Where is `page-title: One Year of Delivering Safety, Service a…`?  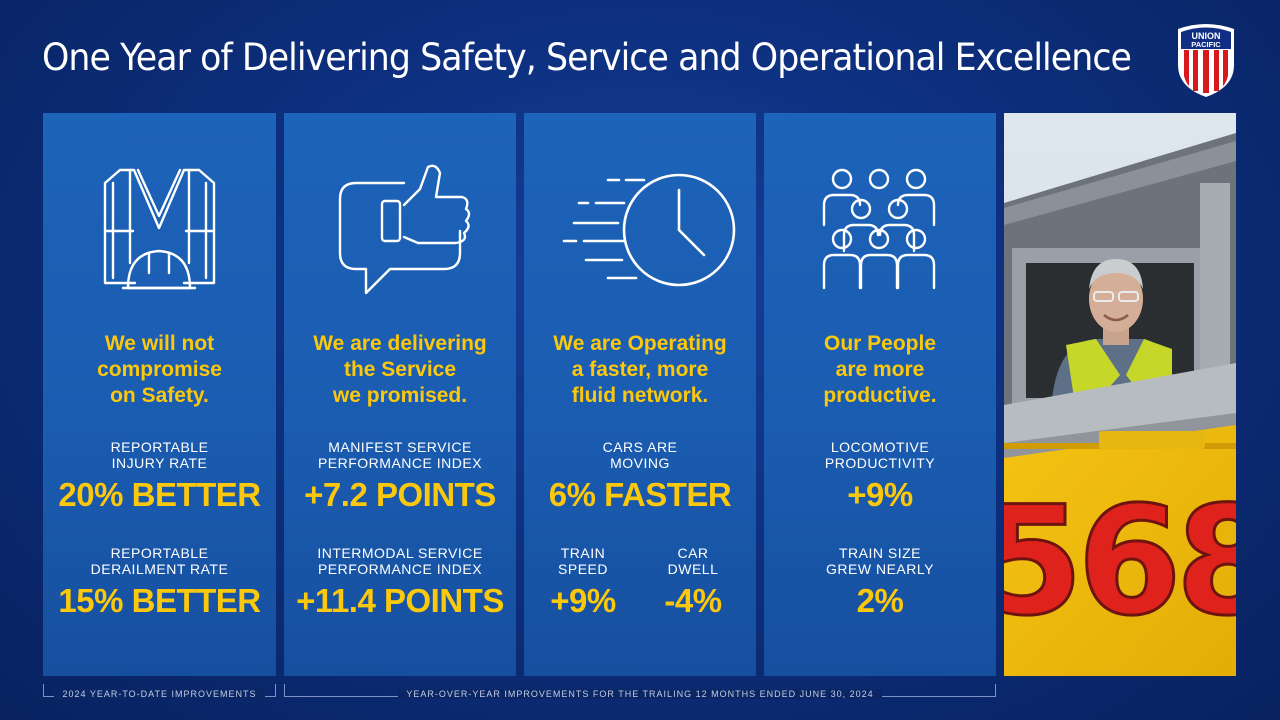 page-title: One Year of Delivering Safety, Service a… is located at coordinates (587, 57).